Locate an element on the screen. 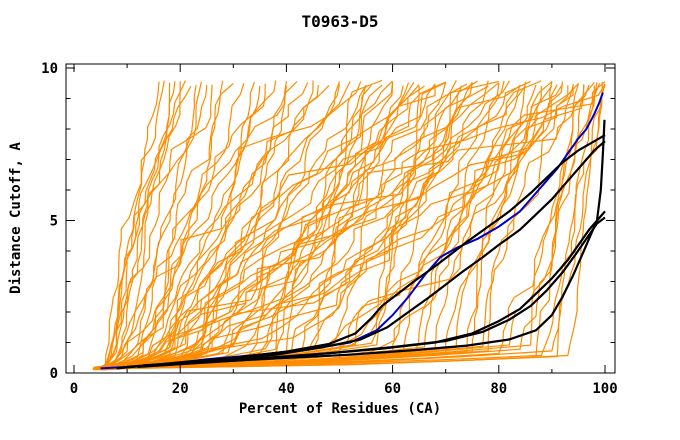 The image size is (680, 440). chart-title: T0963-D5 is located at coordinates (339, 21).